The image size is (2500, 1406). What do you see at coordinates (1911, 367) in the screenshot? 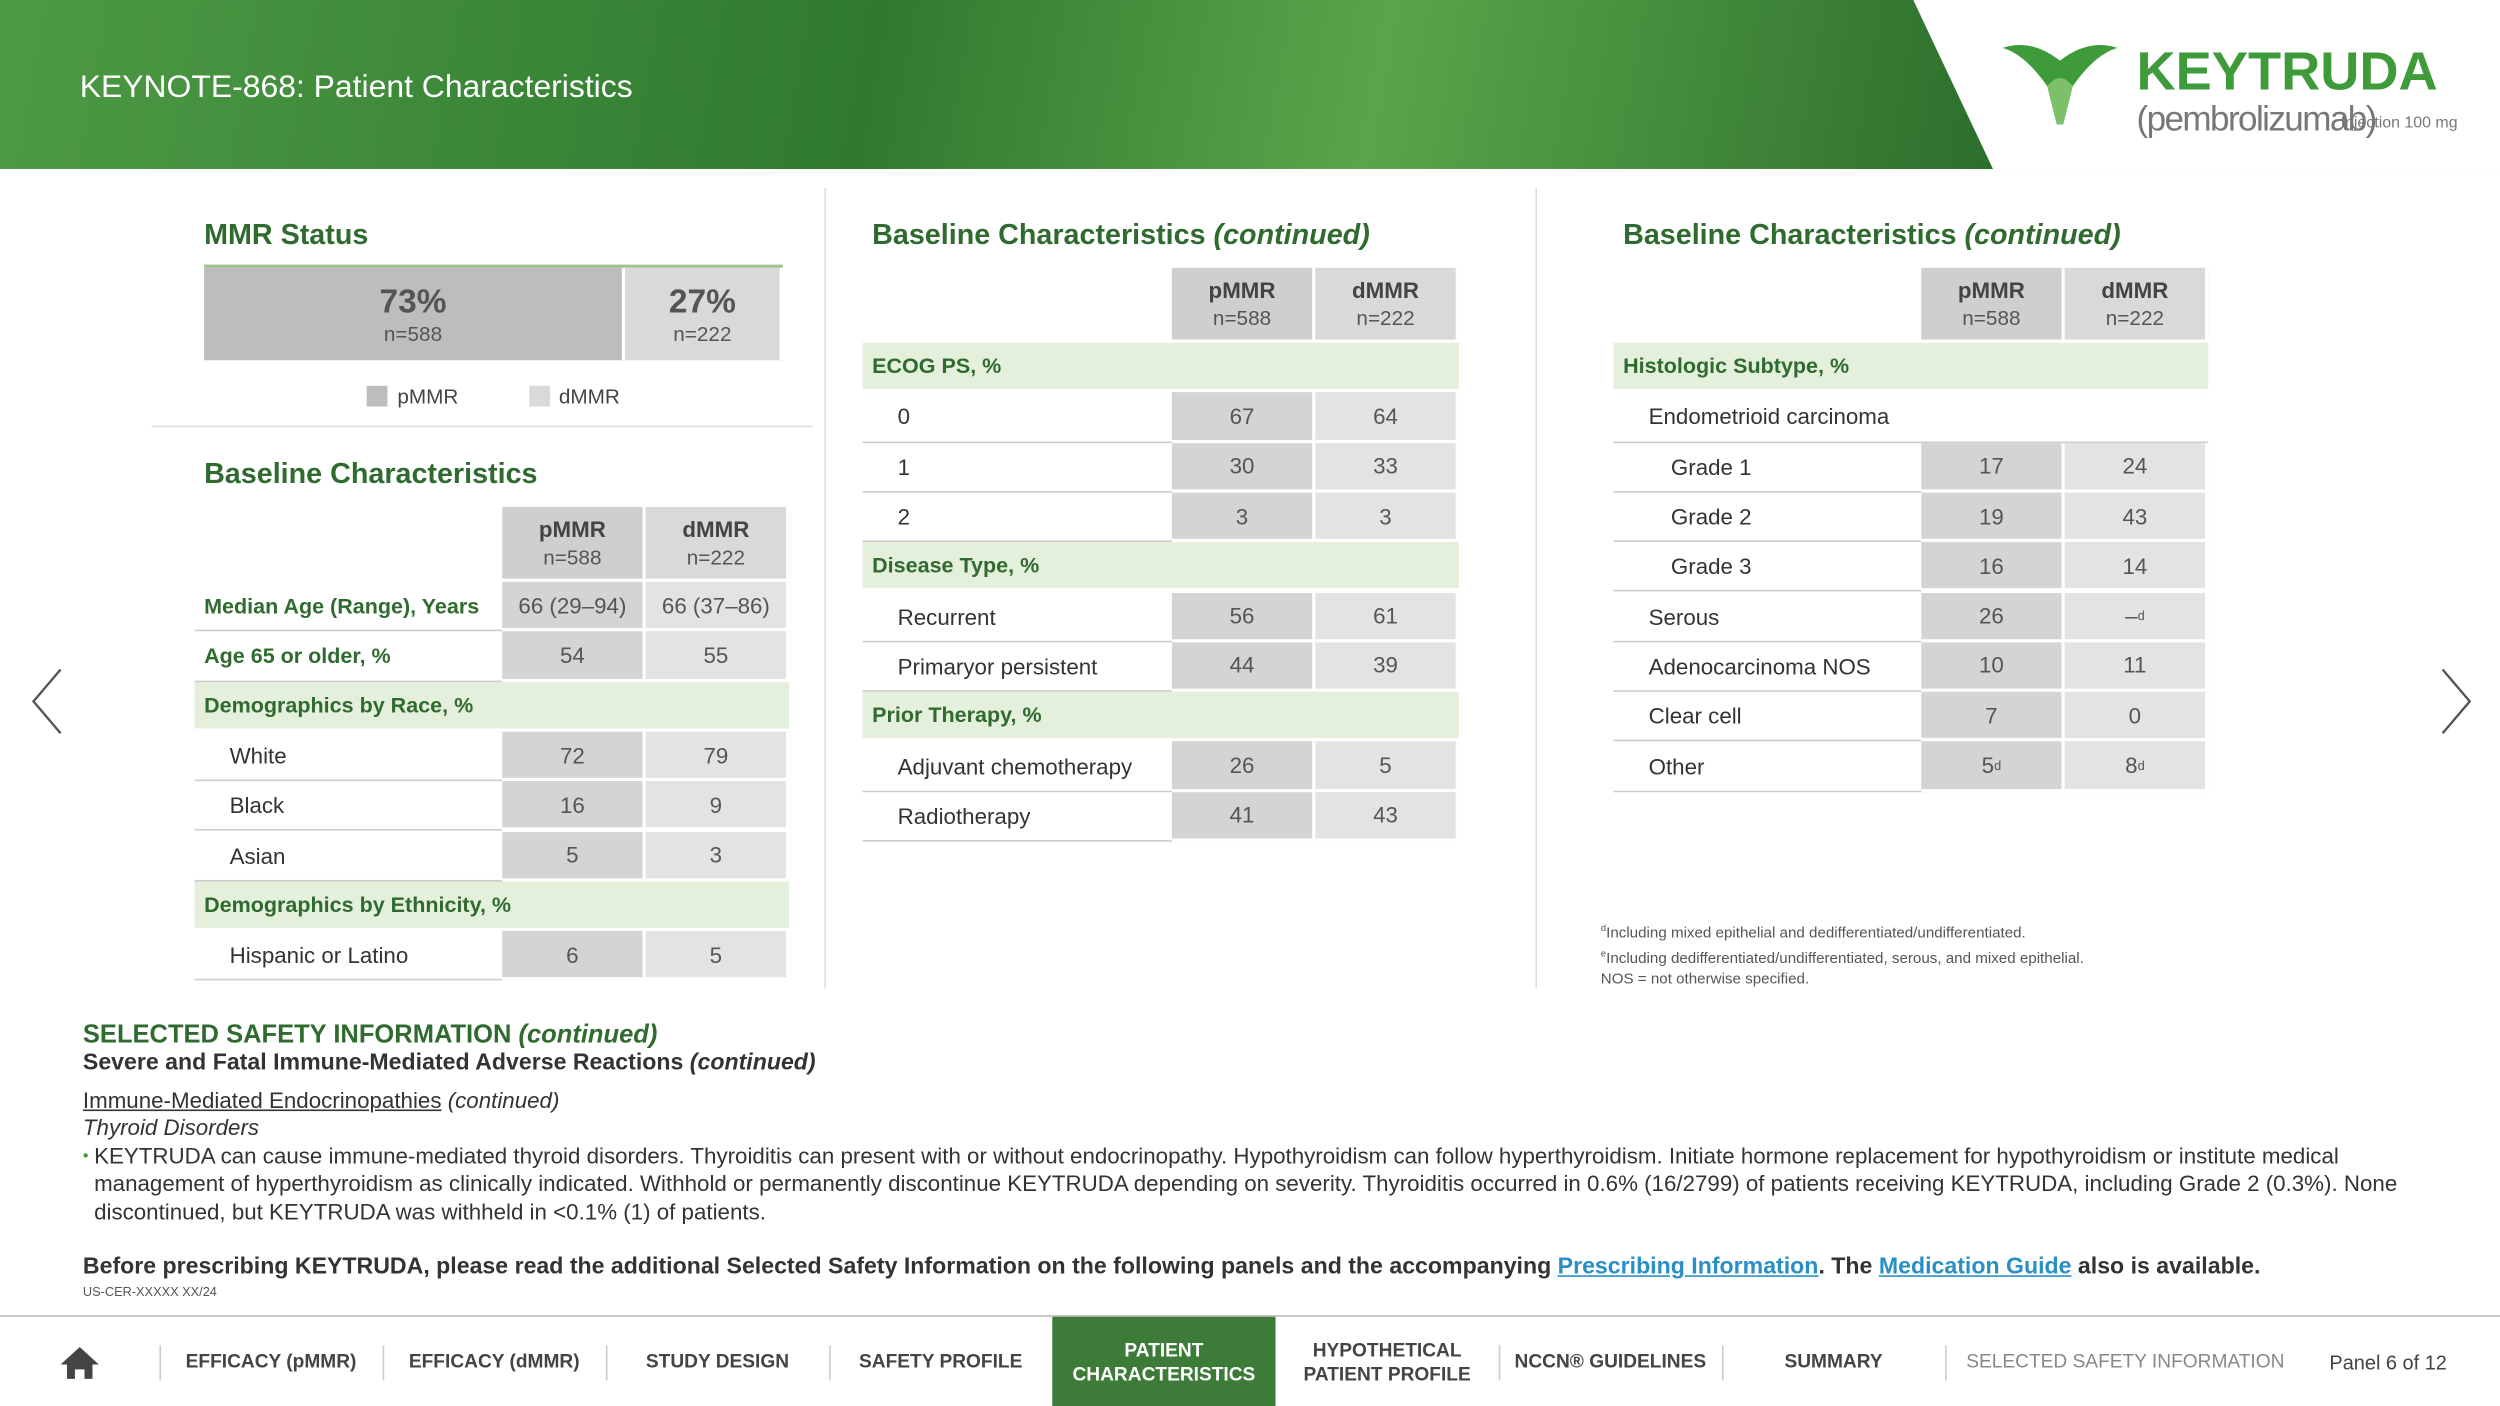
I see `section-heading: Histologic Subtype, %` at bounding box center [1911, 367].